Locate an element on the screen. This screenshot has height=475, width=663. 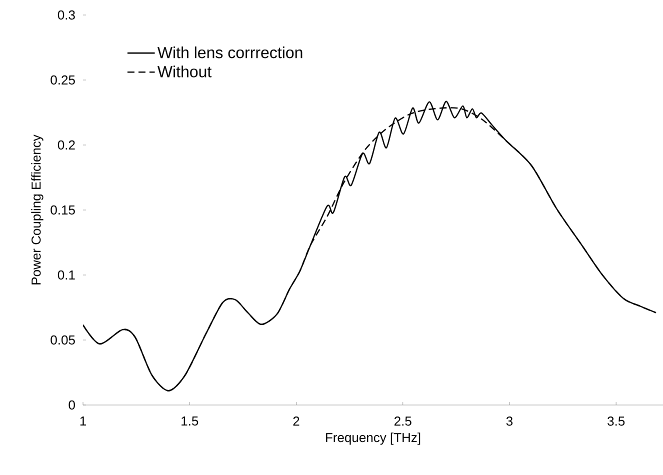
x-tick-label: 2 is located at coordinates (296, 421).